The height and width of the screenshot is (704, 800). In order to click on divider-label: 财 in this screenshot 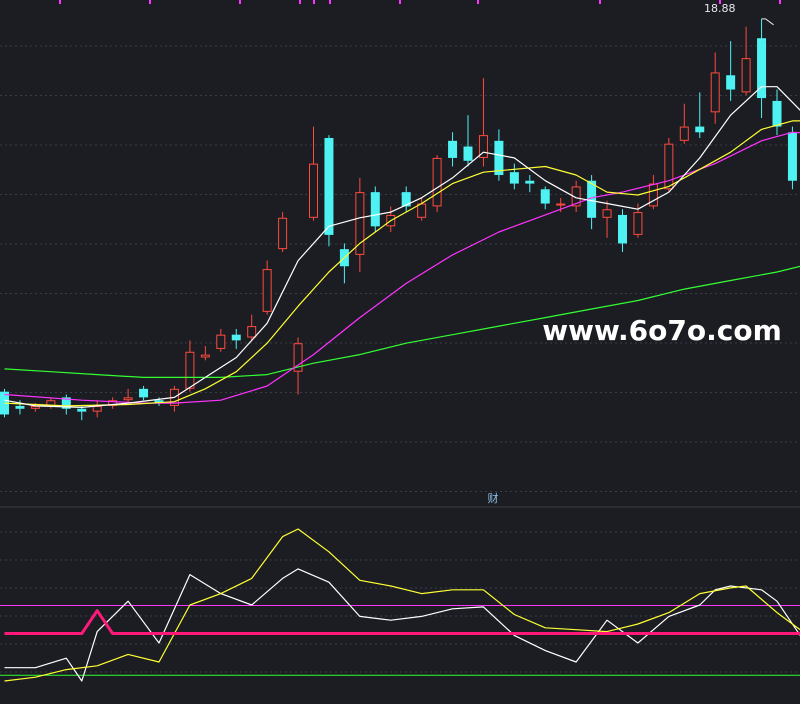, I will do `click(493, 498)`.